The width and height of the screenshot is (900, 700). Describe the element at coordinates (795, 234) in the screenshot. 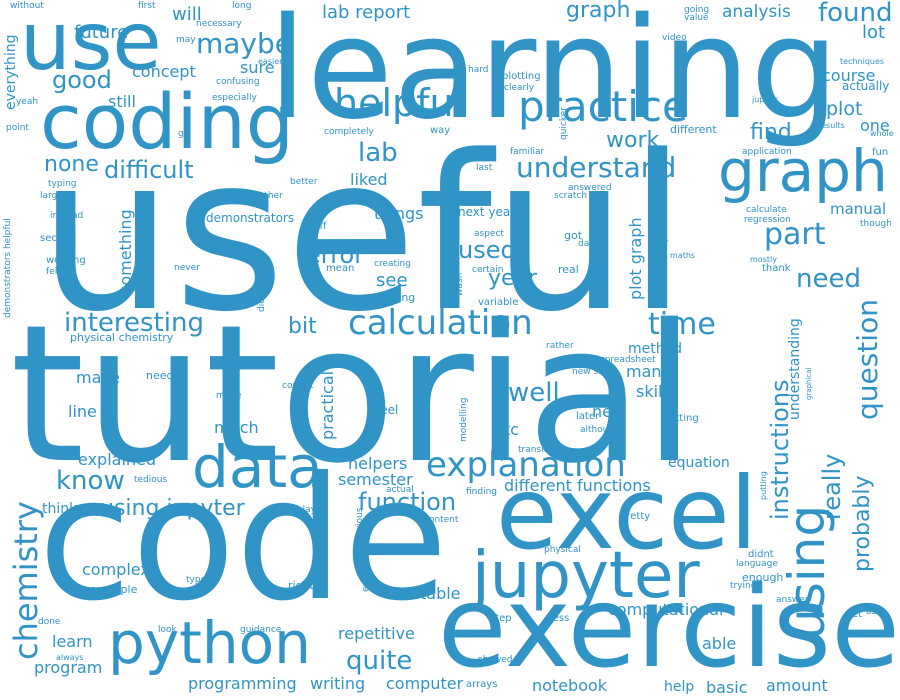

I see `cloud-word: part` at that location.